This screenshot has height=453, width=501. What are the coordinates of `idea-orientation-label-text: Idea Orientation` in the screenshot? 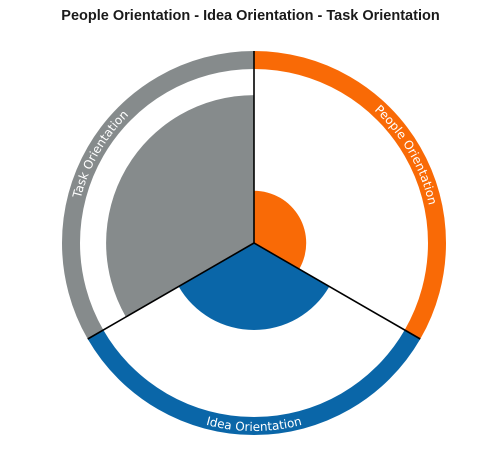 It's located at (254, 424).